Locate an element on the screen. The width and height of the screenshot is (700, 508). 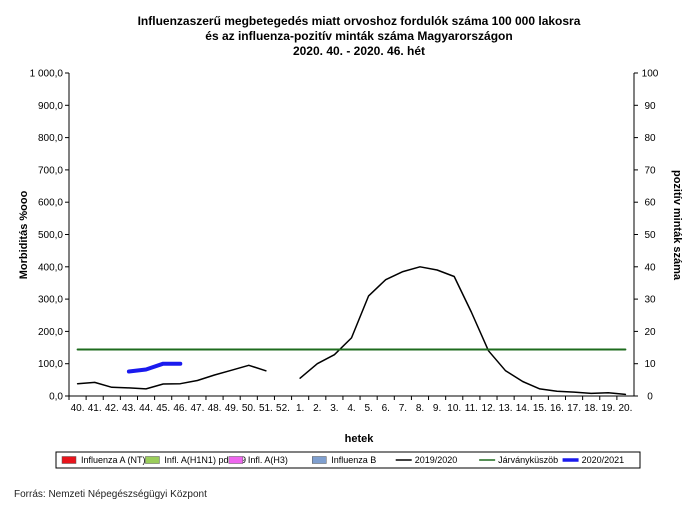
right-tick-label: 100 is located at coordinates (650, 74).